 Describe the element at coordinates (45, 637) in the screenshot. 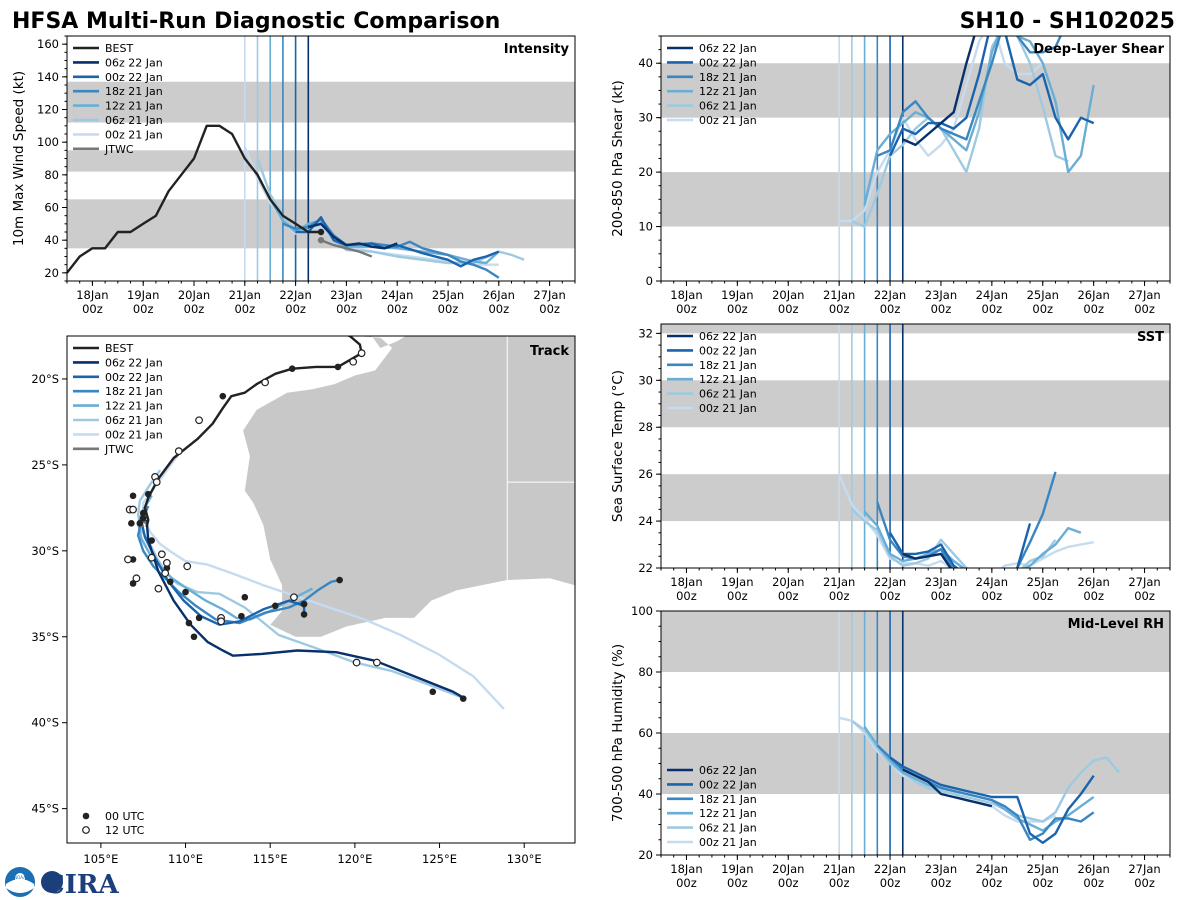

I see `track-ytick-label: 35°S` at that location.